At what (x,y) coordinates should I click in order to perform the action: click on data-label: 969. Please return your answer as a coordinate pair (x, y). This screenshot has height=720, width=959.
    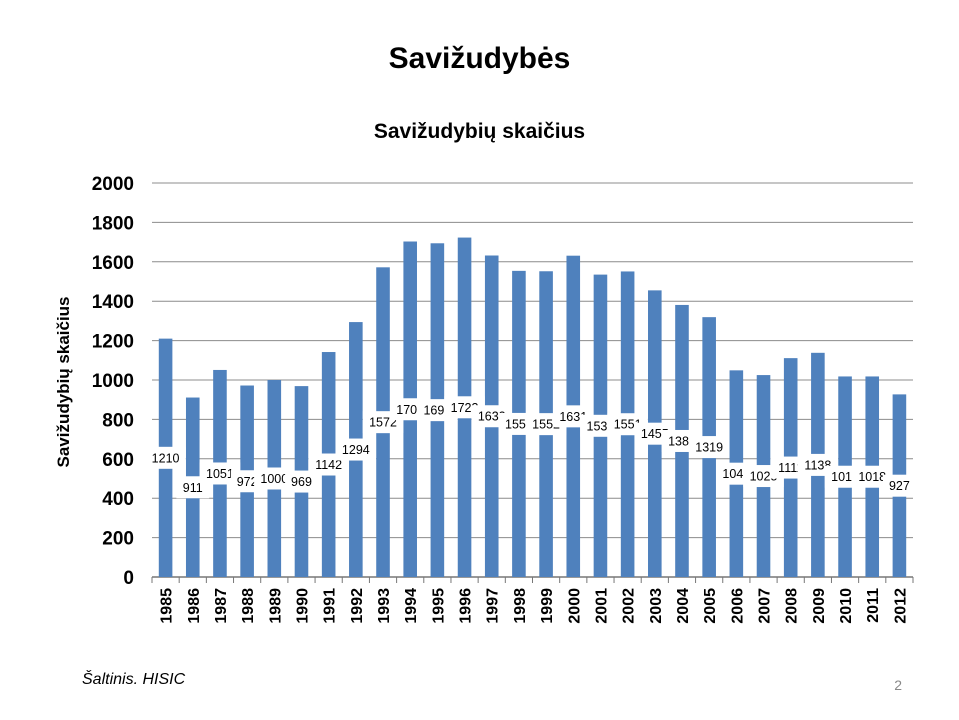
    Looking at the image, I should click on (301, 482).